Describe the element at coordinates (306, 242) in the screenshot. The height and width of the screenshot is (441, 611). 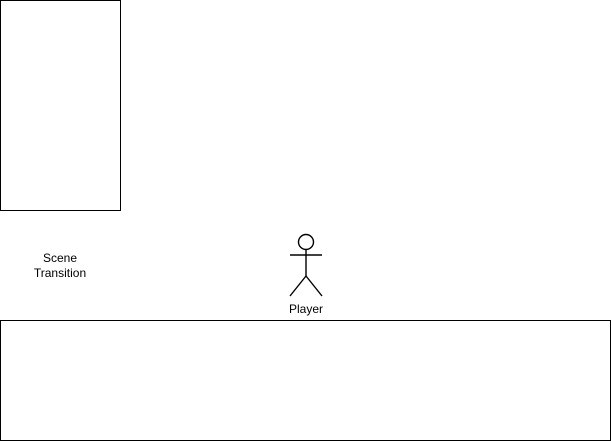
I see `actor-head` at that location.